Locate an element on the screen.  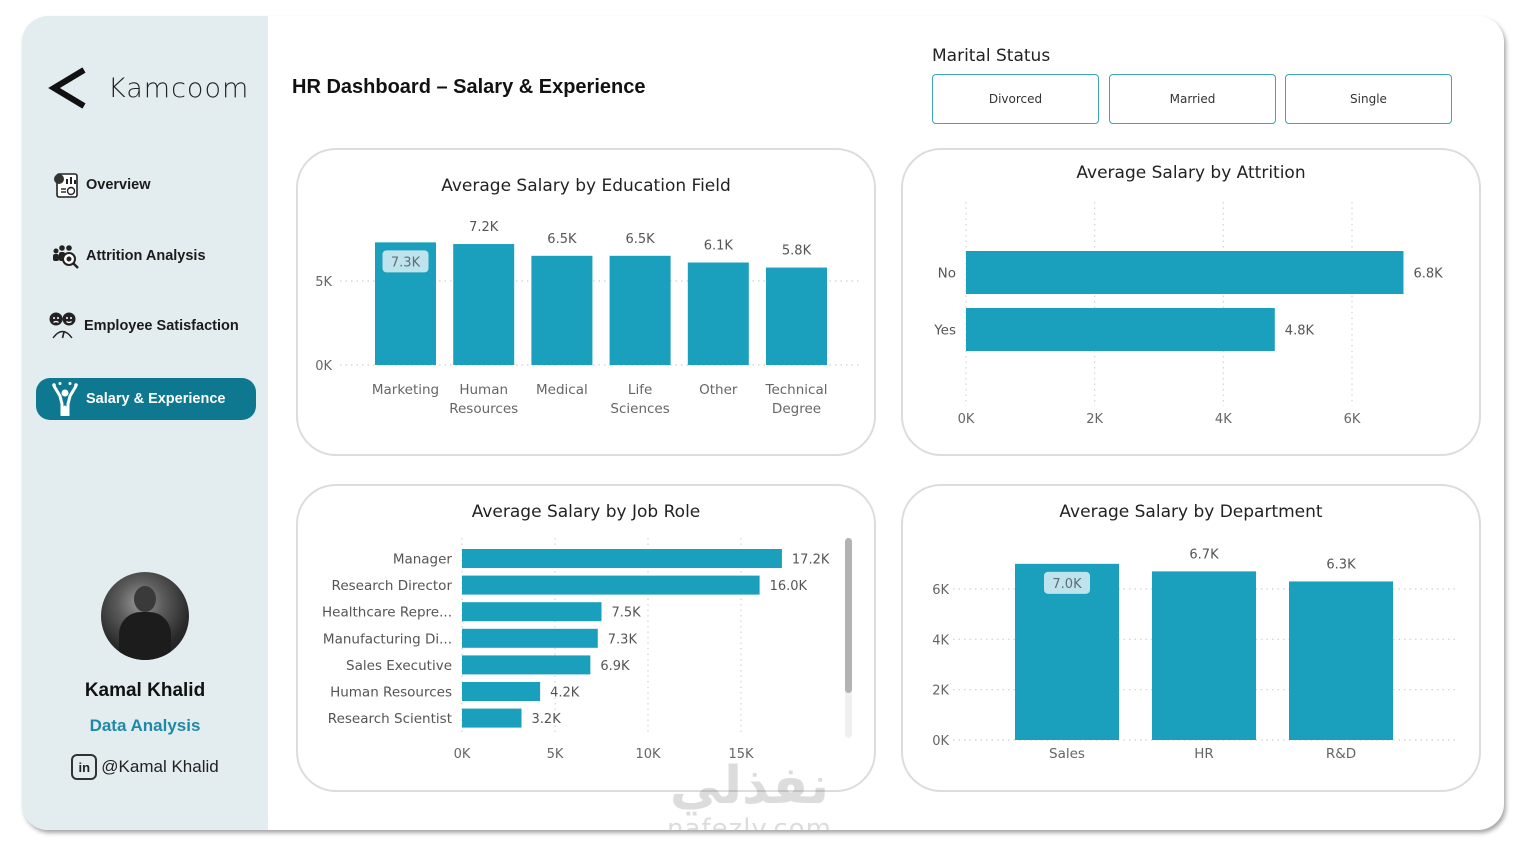
attrition-chart: 0K 2K 4K 6K 6.8K No 4.8K Yes is located at coordinates (1188, 314).